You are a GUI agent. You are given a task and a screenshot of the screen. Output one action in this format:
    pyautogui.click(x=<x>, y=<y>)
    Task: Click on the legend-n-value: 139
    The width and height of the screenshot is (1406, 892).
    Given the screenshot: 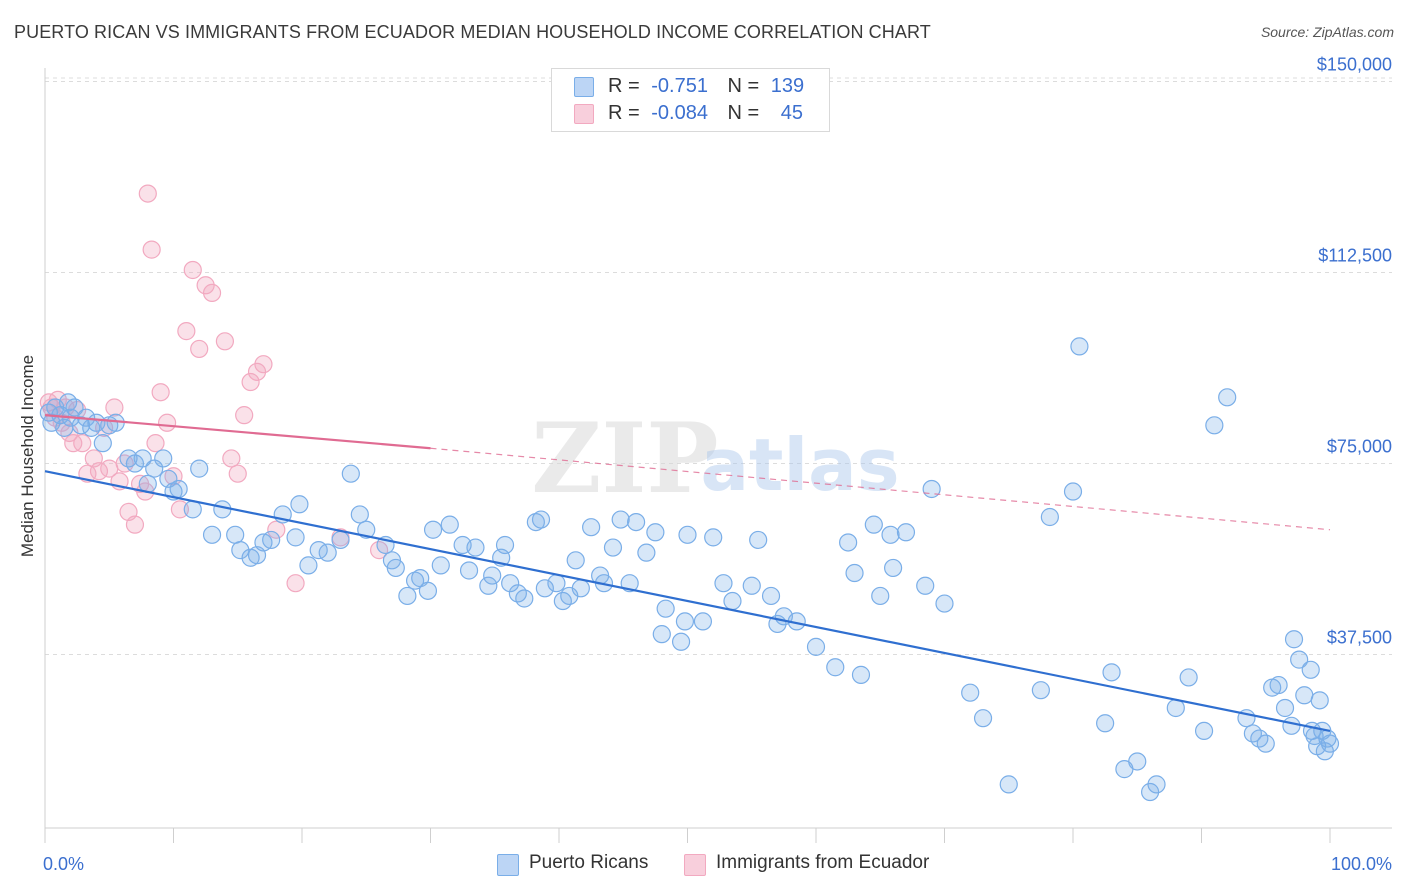 What is the action you would take?
    pyautogui.click(x=787, y=86)
    